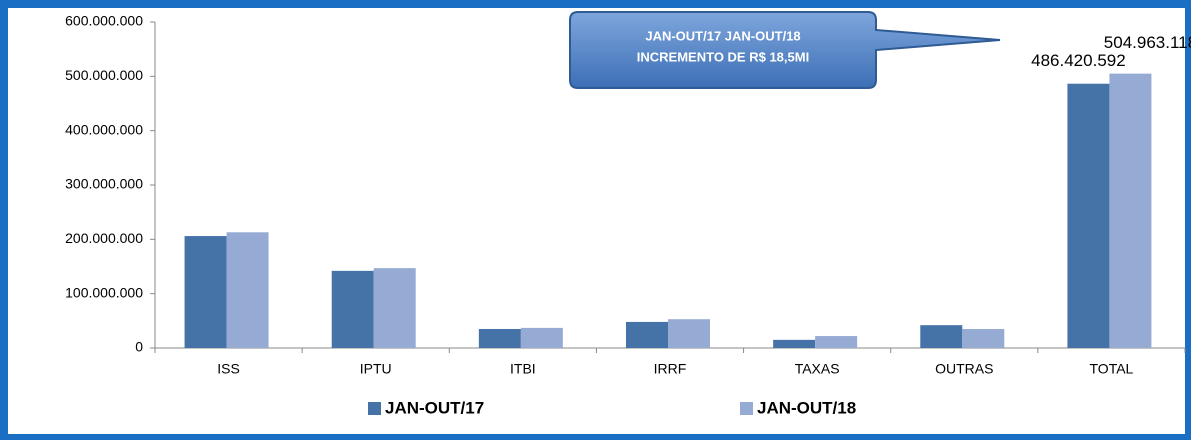  I want to click on data-label: 504.963.118, so click(1147, 42).